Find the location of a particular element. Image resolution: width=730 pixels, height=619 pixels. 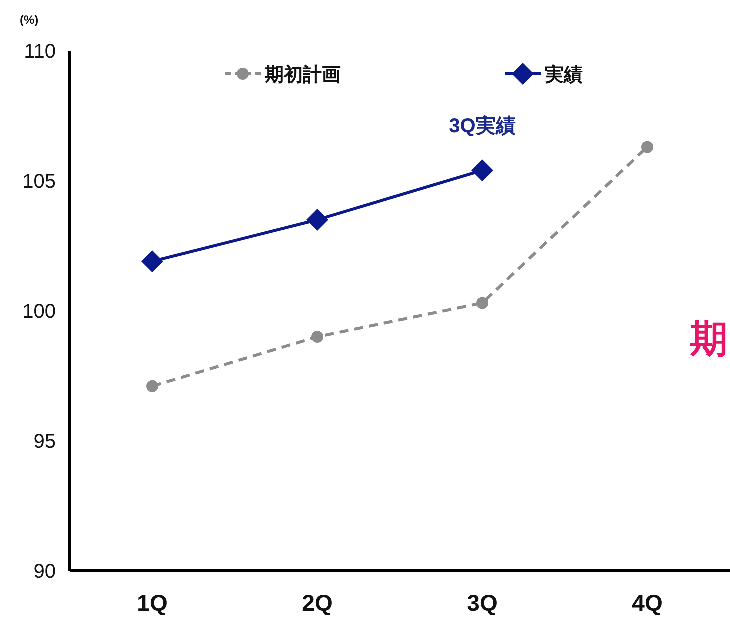

annotation: 期 is located at coordinates (708, 340).